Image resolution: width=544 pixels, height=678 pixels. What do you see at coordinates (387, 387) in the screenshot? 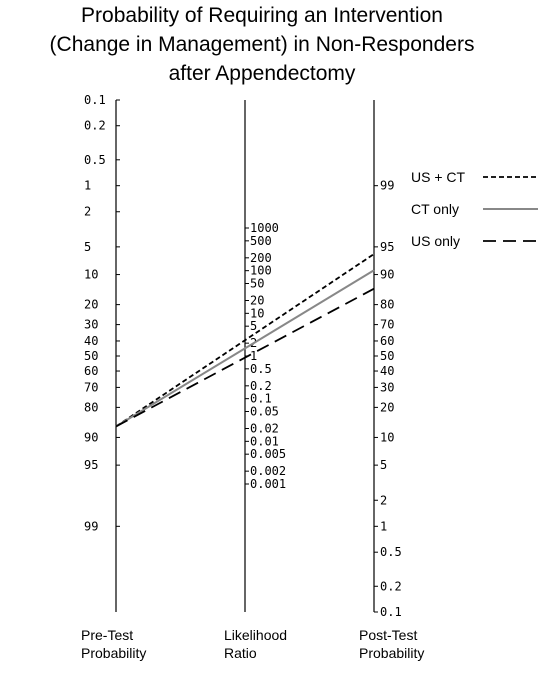
I see `post-test-tick-label: 30` at bounding box center [387, 387].